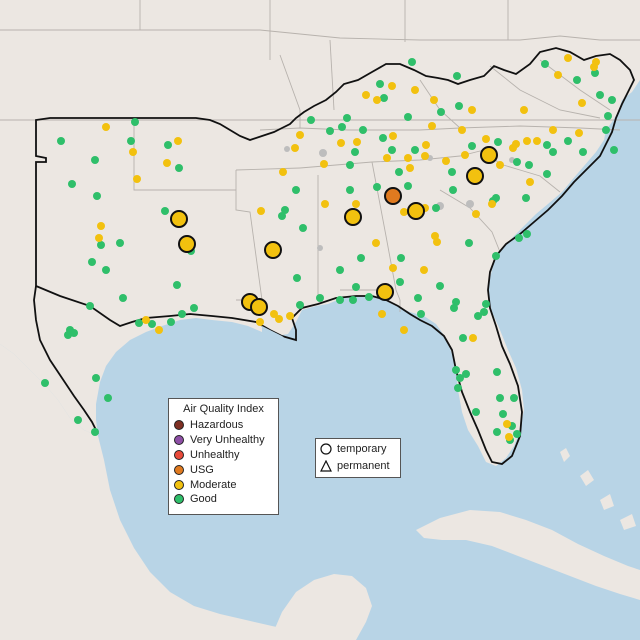 The image size is (640, 640). What do you see at coordinates (528, 555) in the screenshot?
I see `cuba-island` at bounding box center [528, 555].